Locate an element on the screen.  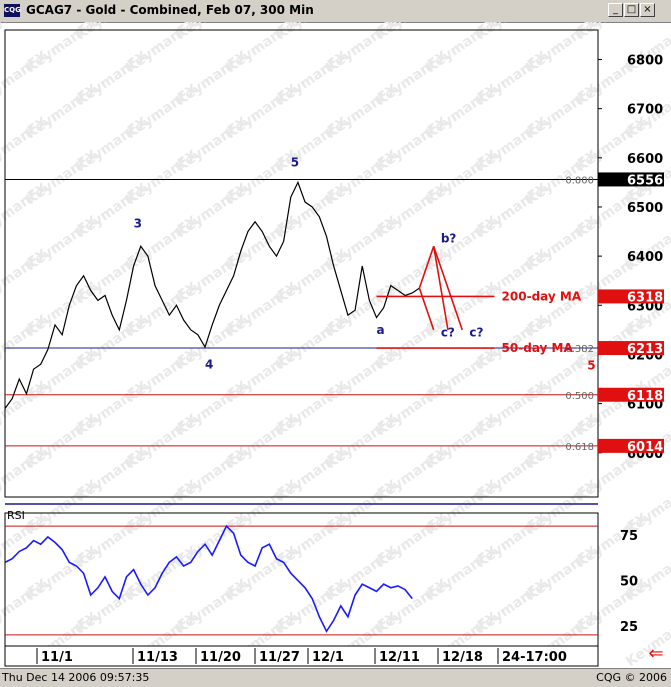
y-tick-label: 6500 is located at coordinates (645, 208).